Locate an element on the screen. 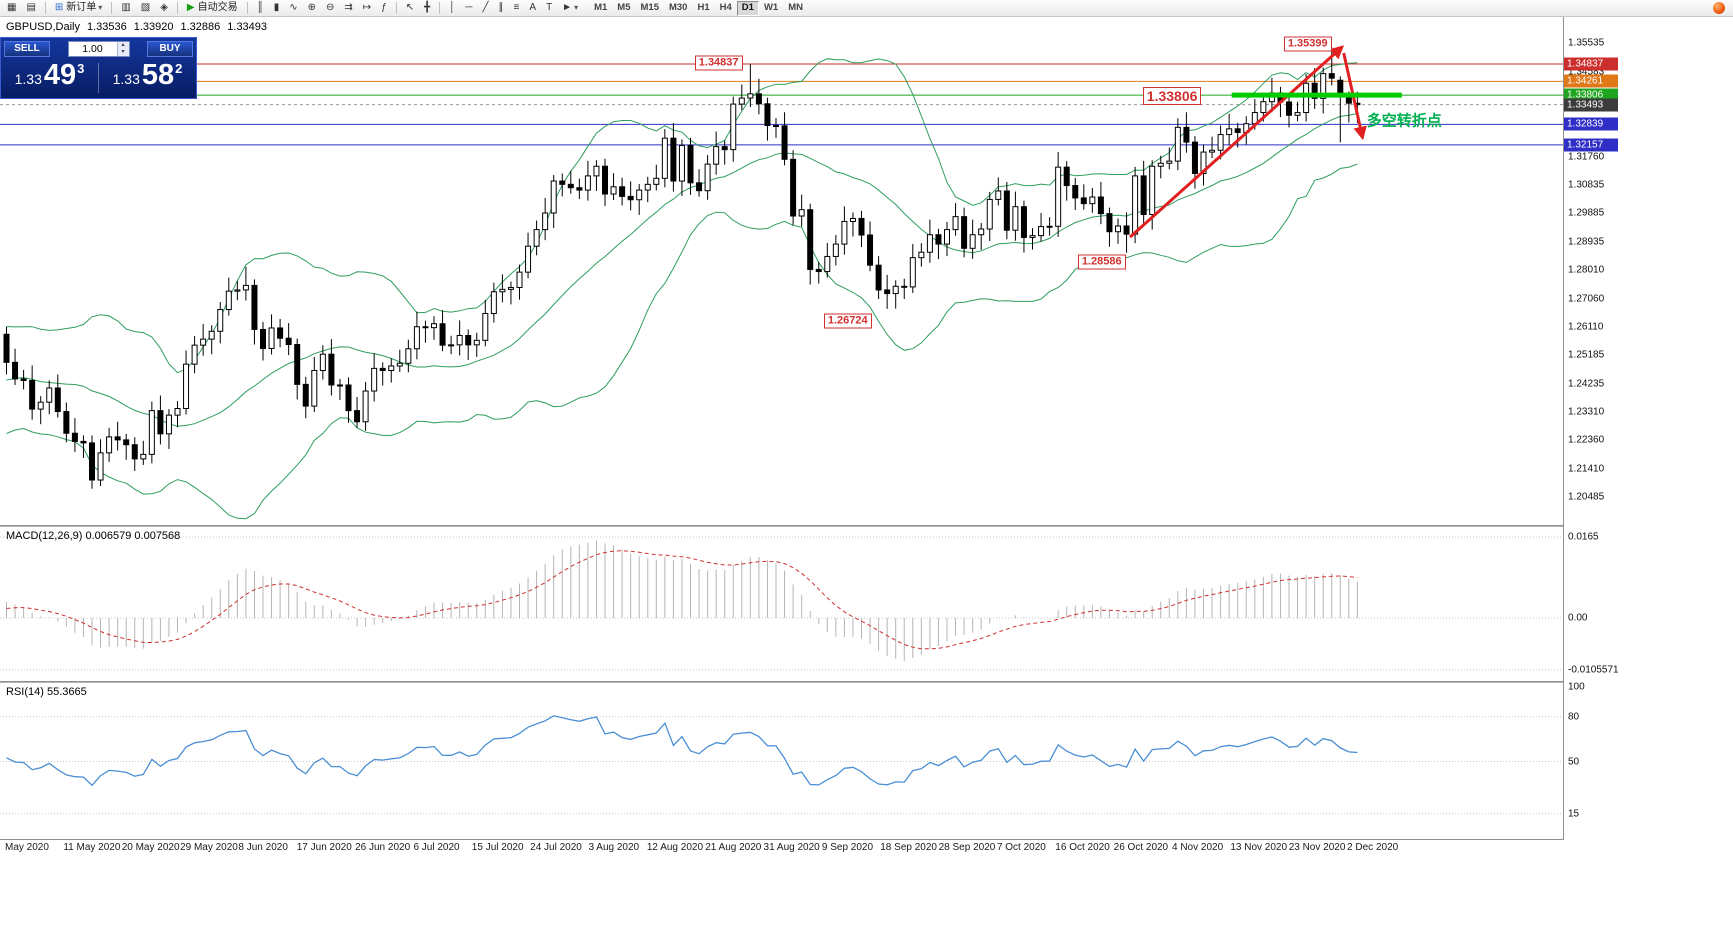 The width and height of the screenshot is (1733, 942). timeframe-button-mn: MN is located at coordinates (795, 8).